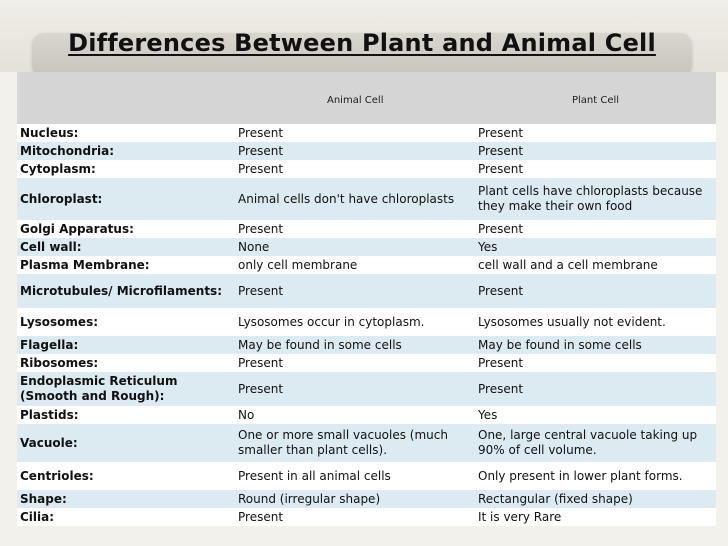 Image resolution: width=728 pixels, height=546 pixels. Describe the element at coordinates (572, 321) in the screenshot. I see `plant-cell-value: Lysosomes usually not evident.` at that location.